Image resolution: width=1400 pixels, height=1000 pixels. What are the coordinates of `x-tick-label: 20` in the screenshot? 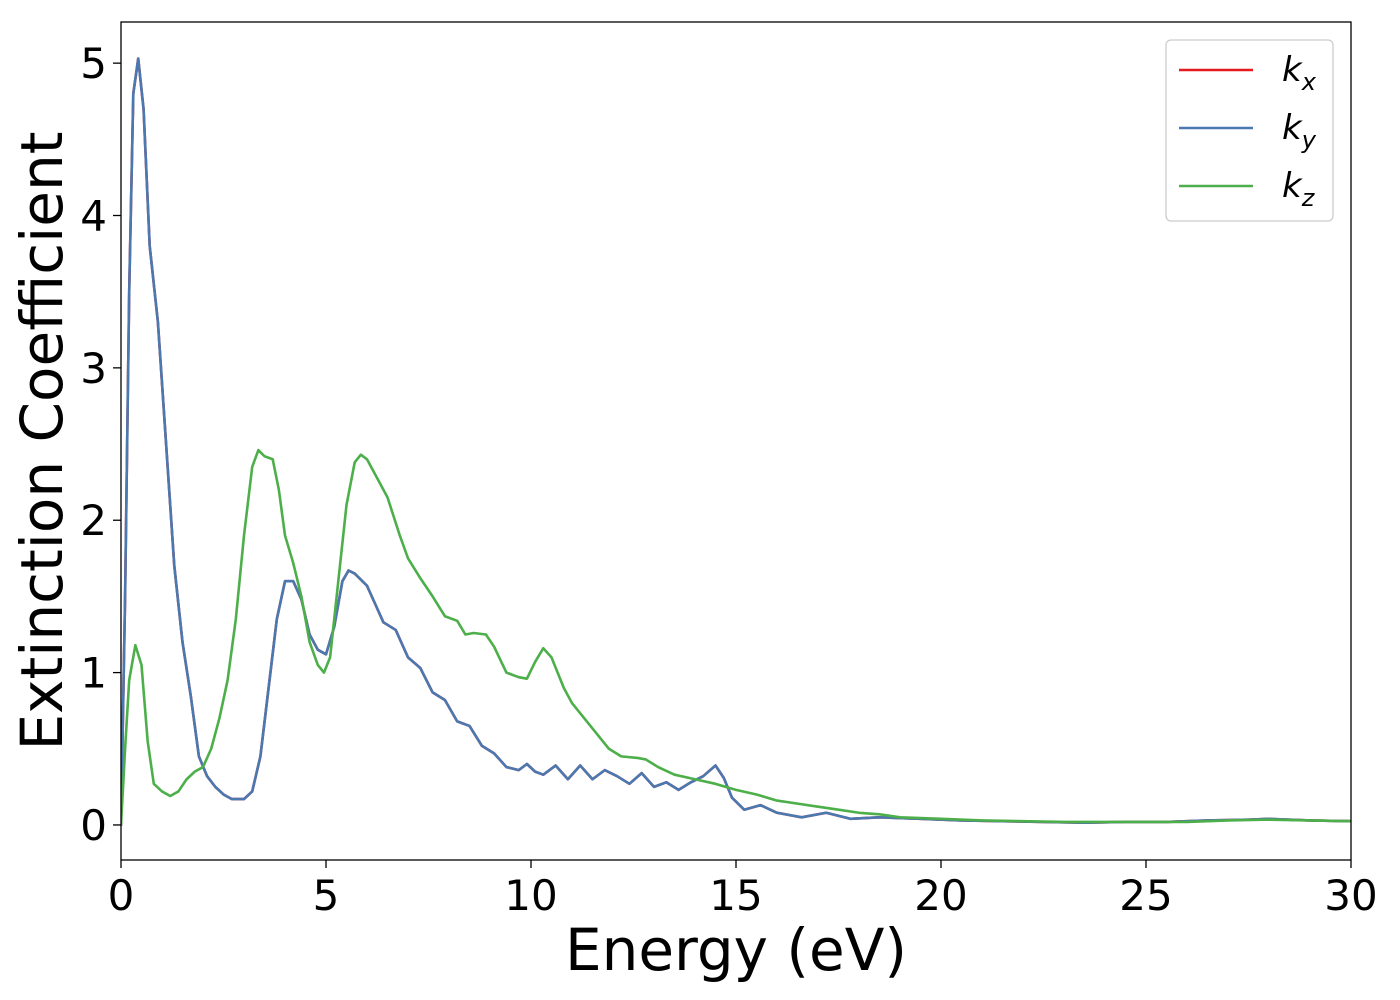 It's located at (940, 895).